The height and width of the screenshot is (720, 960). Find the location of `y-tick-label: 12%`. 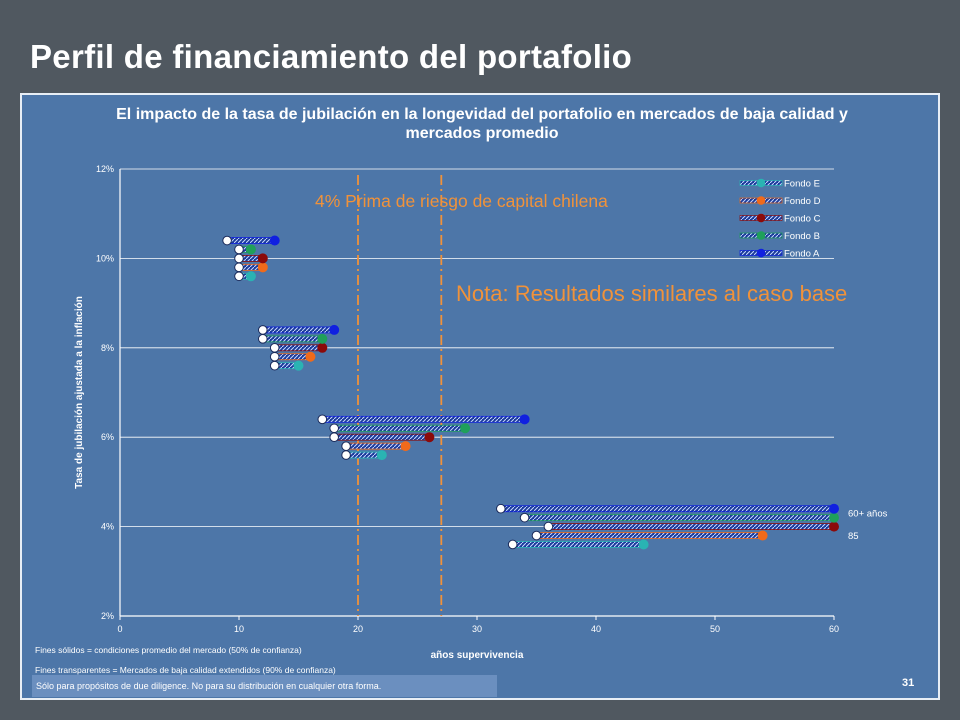

y-tick-label: 12% is located at coordinates (105, 169).